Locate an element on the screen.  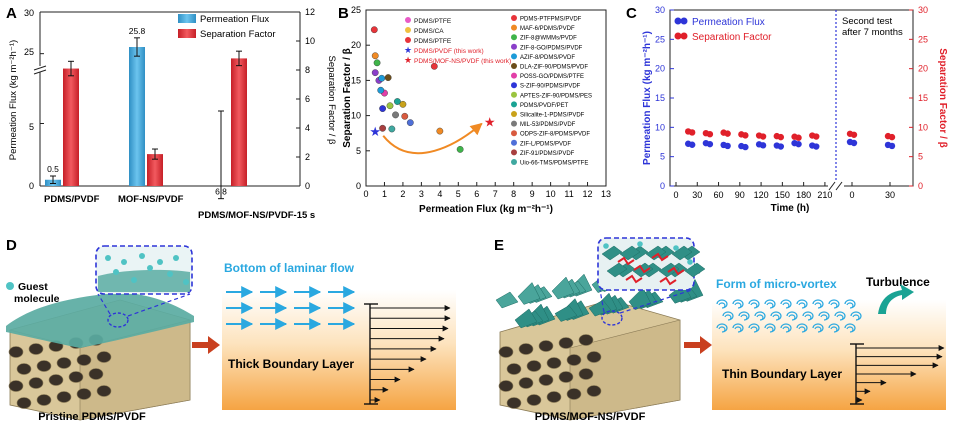
e-red-arrow is located at coordinates (698, 345).